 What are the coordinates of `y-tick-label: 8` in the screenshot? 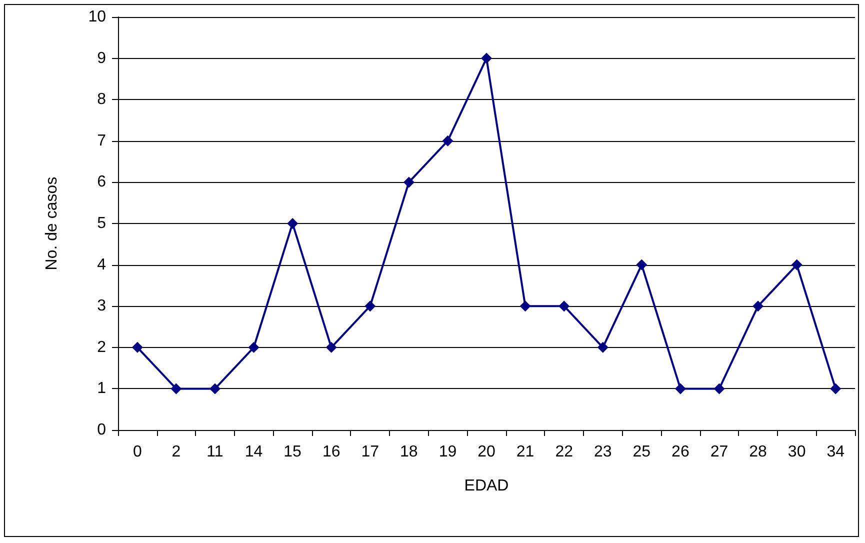 It's located at (101, 99).